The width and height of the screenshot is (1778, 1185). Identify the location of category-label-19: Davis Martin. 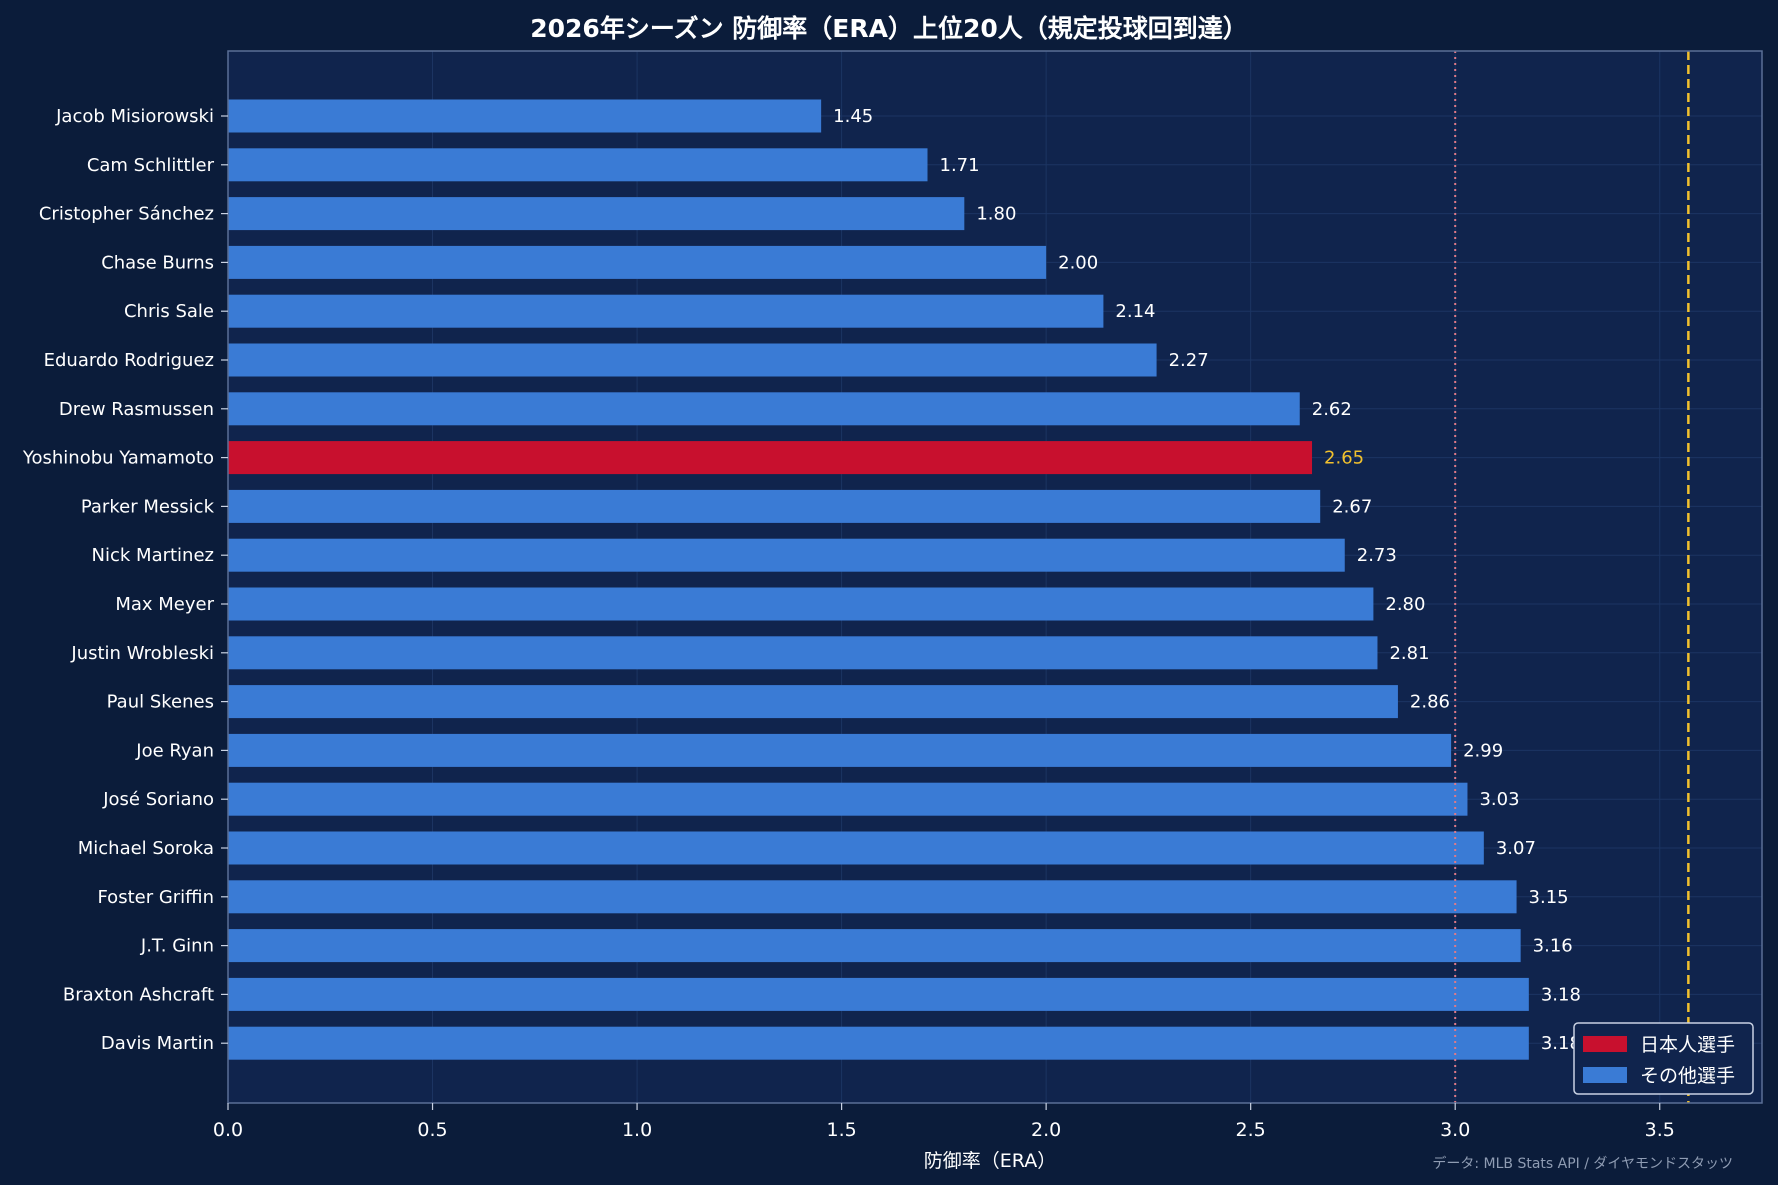
(157, 1043).